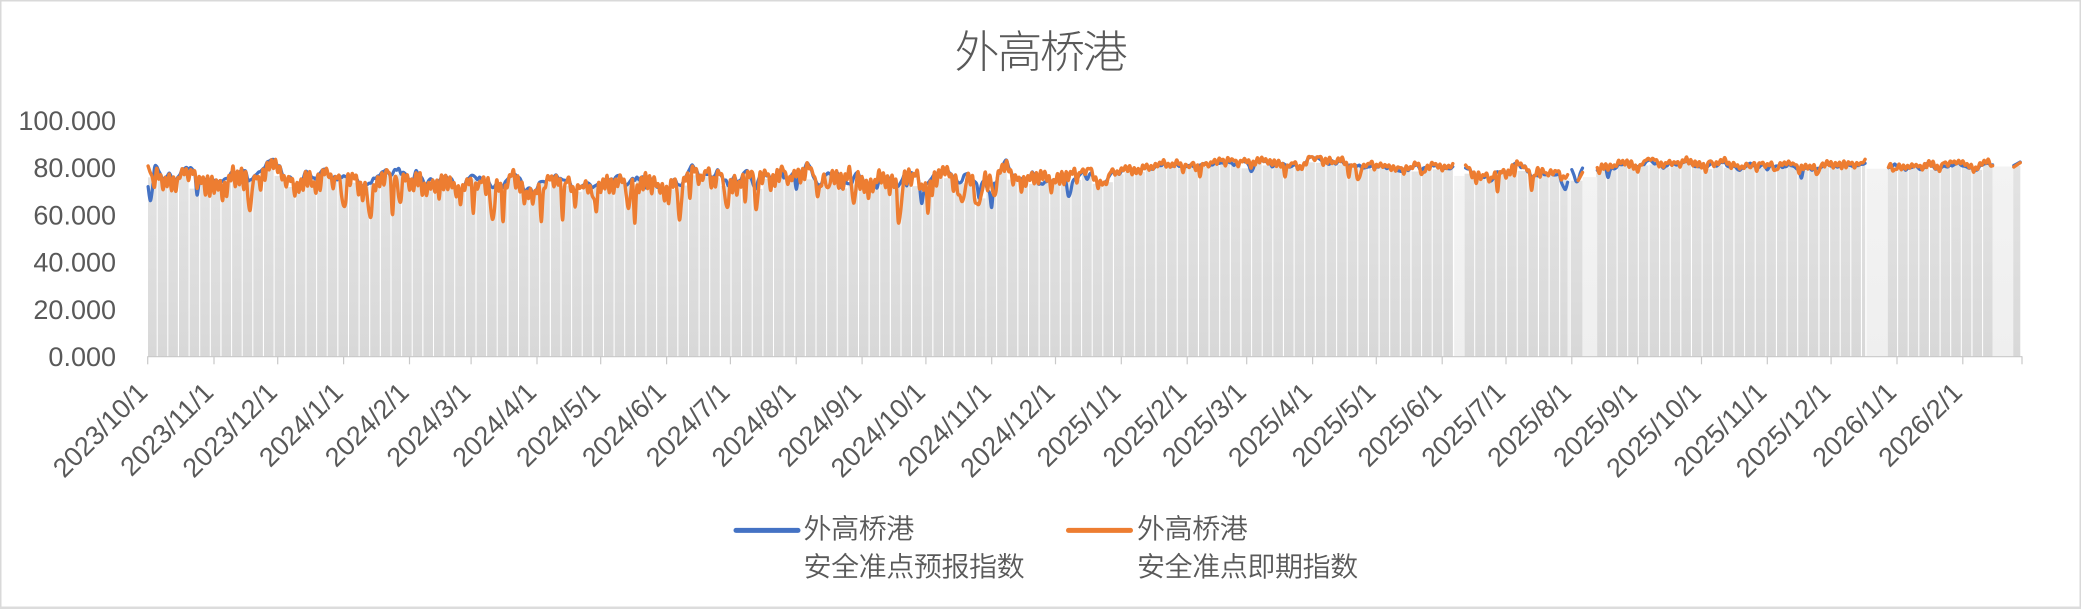  What do you see at coordinates (67, 121) in the screenshot?
I see `svg-text: 100.000` at bounding box center [67, 121].